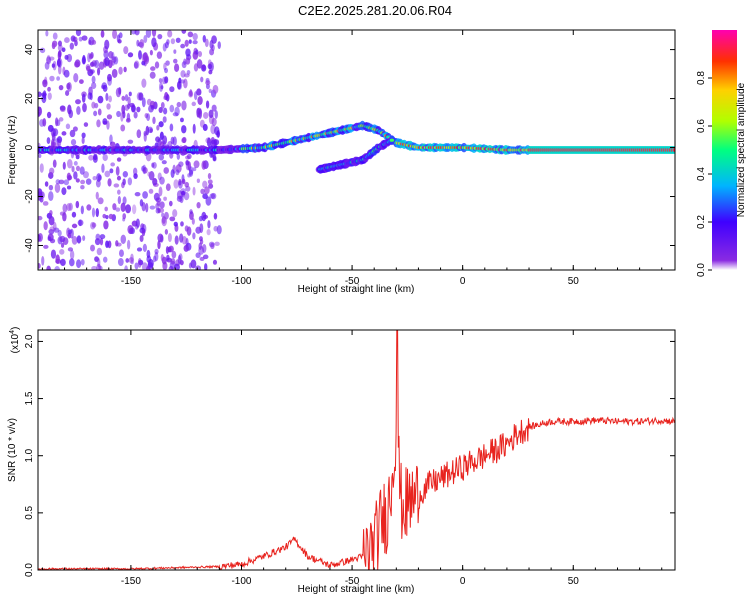  What do you see at coordinates (12, 450) in the screenshot?
I see `snr-y-label: SNR (10 * v/v)` at bounding box center [12, 450].